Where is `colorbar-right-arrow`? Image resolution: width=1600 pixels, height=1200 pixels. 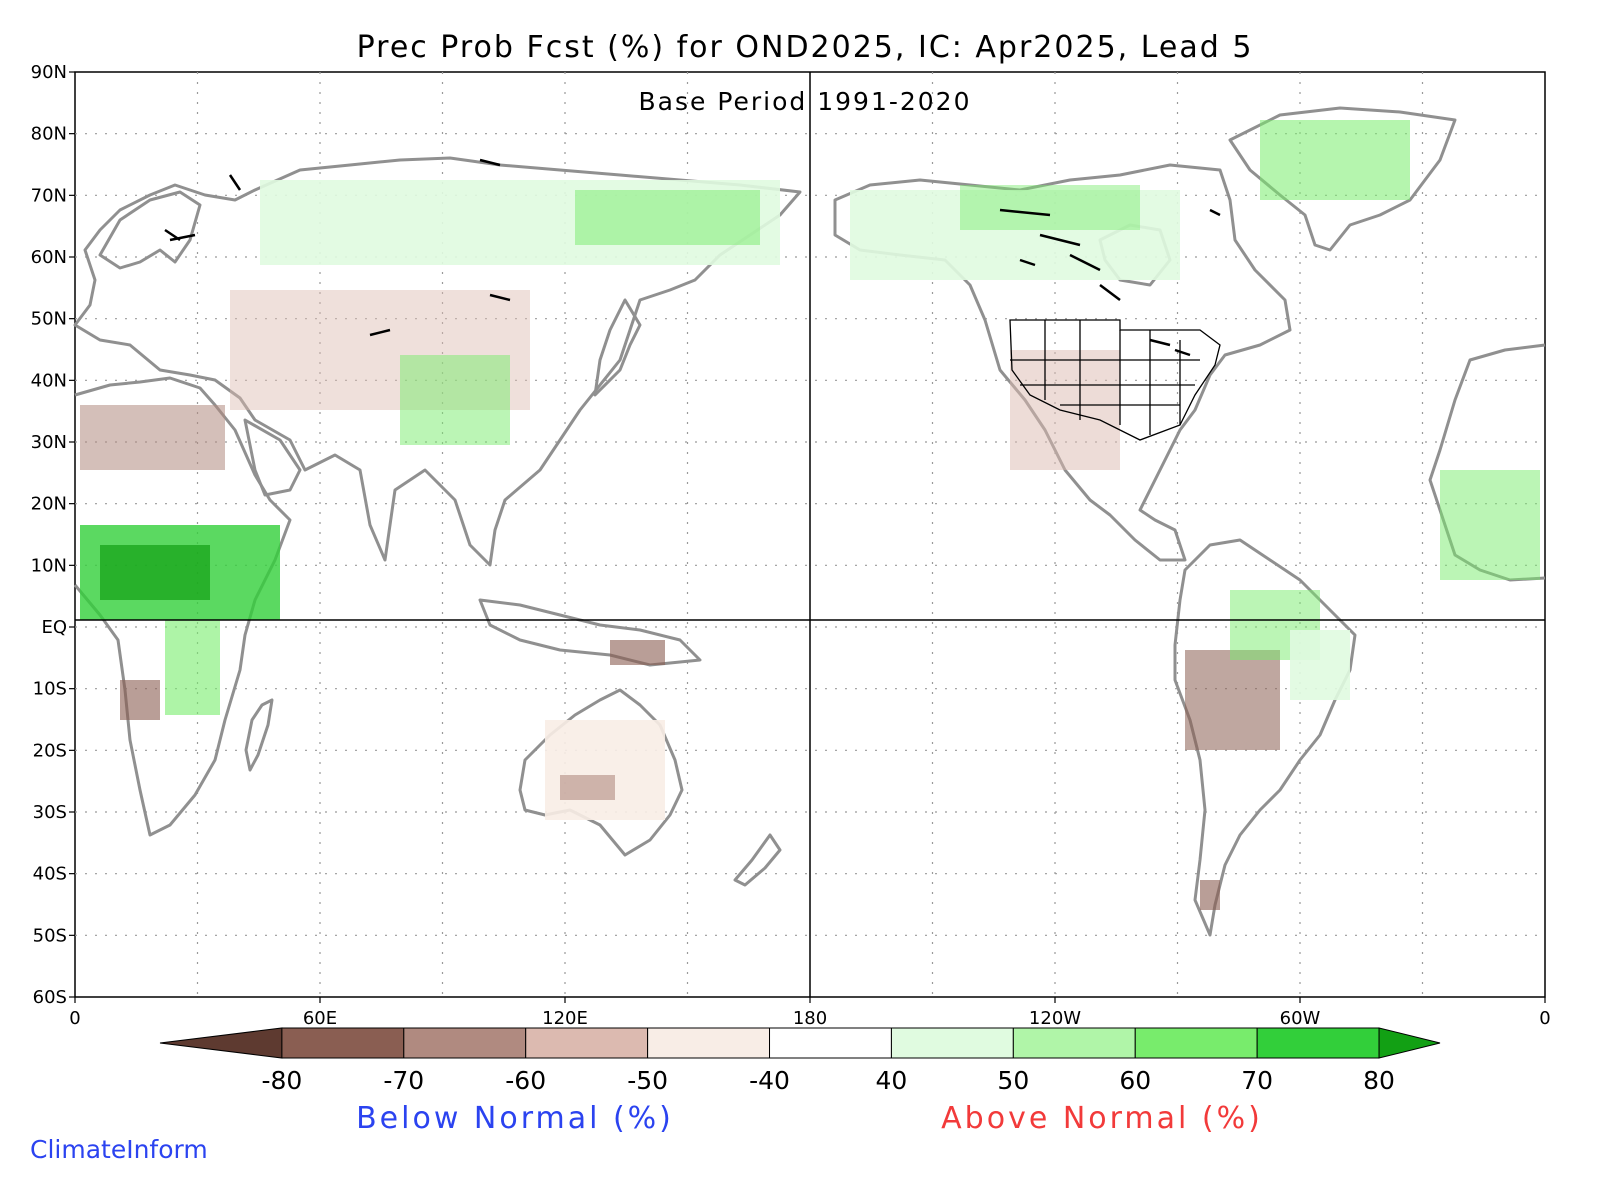 colorbar-right-arrow is located at coordinates (1409, 1043).